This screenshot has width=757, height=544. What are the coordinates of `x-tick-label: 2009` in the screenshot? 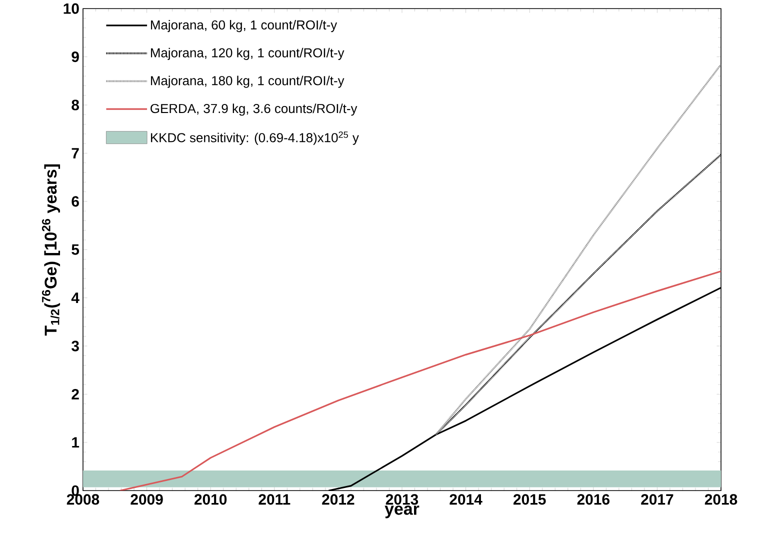 It's located at (146, 499).